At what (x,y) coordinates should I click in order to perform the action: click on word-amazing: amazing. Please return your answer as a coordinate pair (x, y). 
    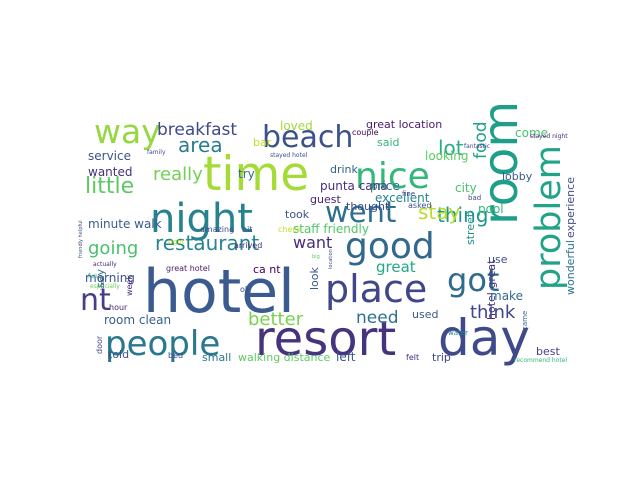
    Looking at the image, I should click on (217, 229).